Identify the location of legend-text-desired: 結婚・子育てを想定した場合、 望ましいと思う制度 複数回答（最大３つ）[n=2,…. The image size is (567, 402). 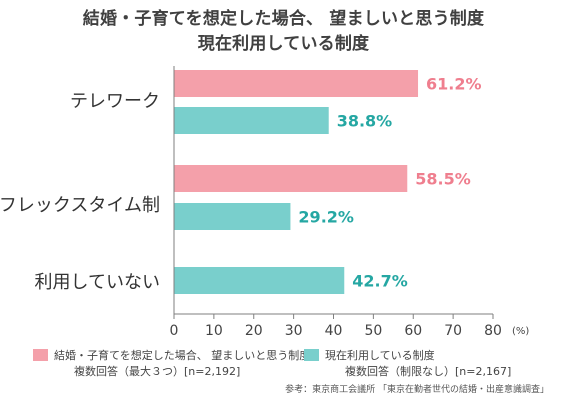
(182, 364).